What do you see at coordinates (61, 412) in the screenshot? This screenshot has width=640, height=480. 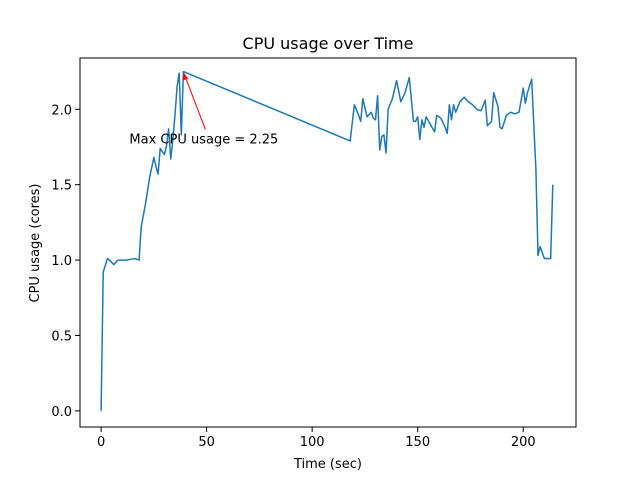 I see `y-tick-label: 0.0` at bounding box center [61, 412].